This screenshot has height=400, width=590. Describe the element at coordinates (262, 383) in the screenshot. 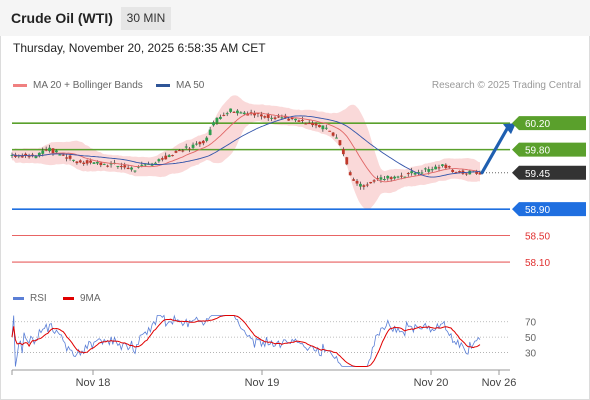

I see `x-tick-label-1: Nov 19` at that location.